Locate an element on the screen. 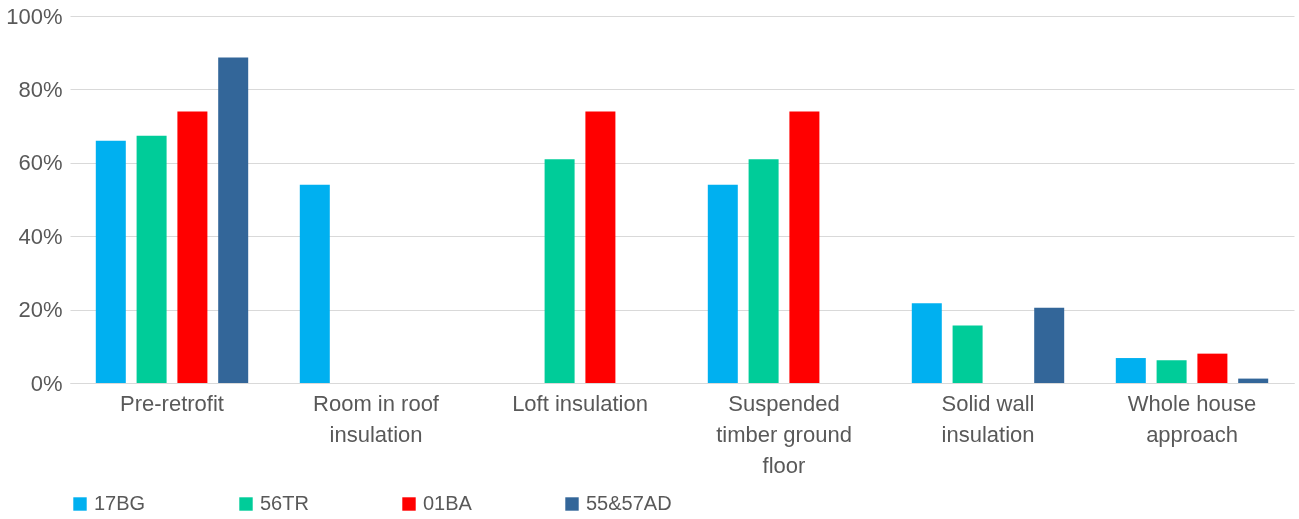 The width and height of the screenshot is (1299, 519). x-tick-label: Room in roof insulation is located at coordinates (376, 418).